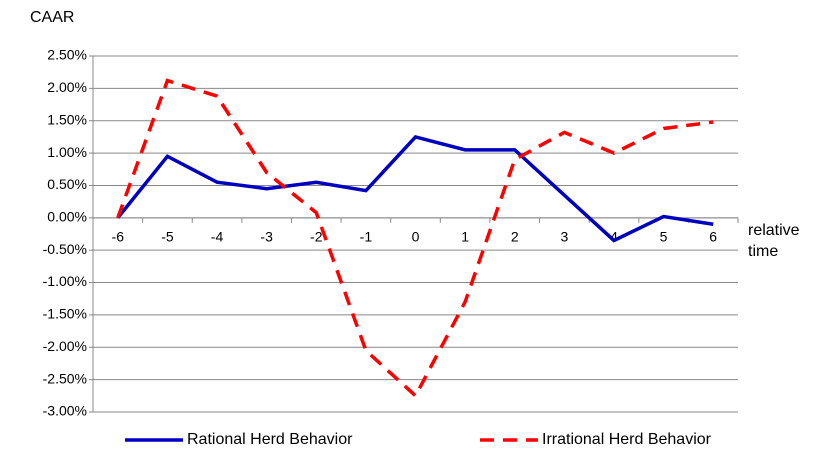 The height and width of the screenshot is (454, 826). Describe the element at coordinates (167, 237) in the screenshot. I see `x-tick-label: -5` at that location.